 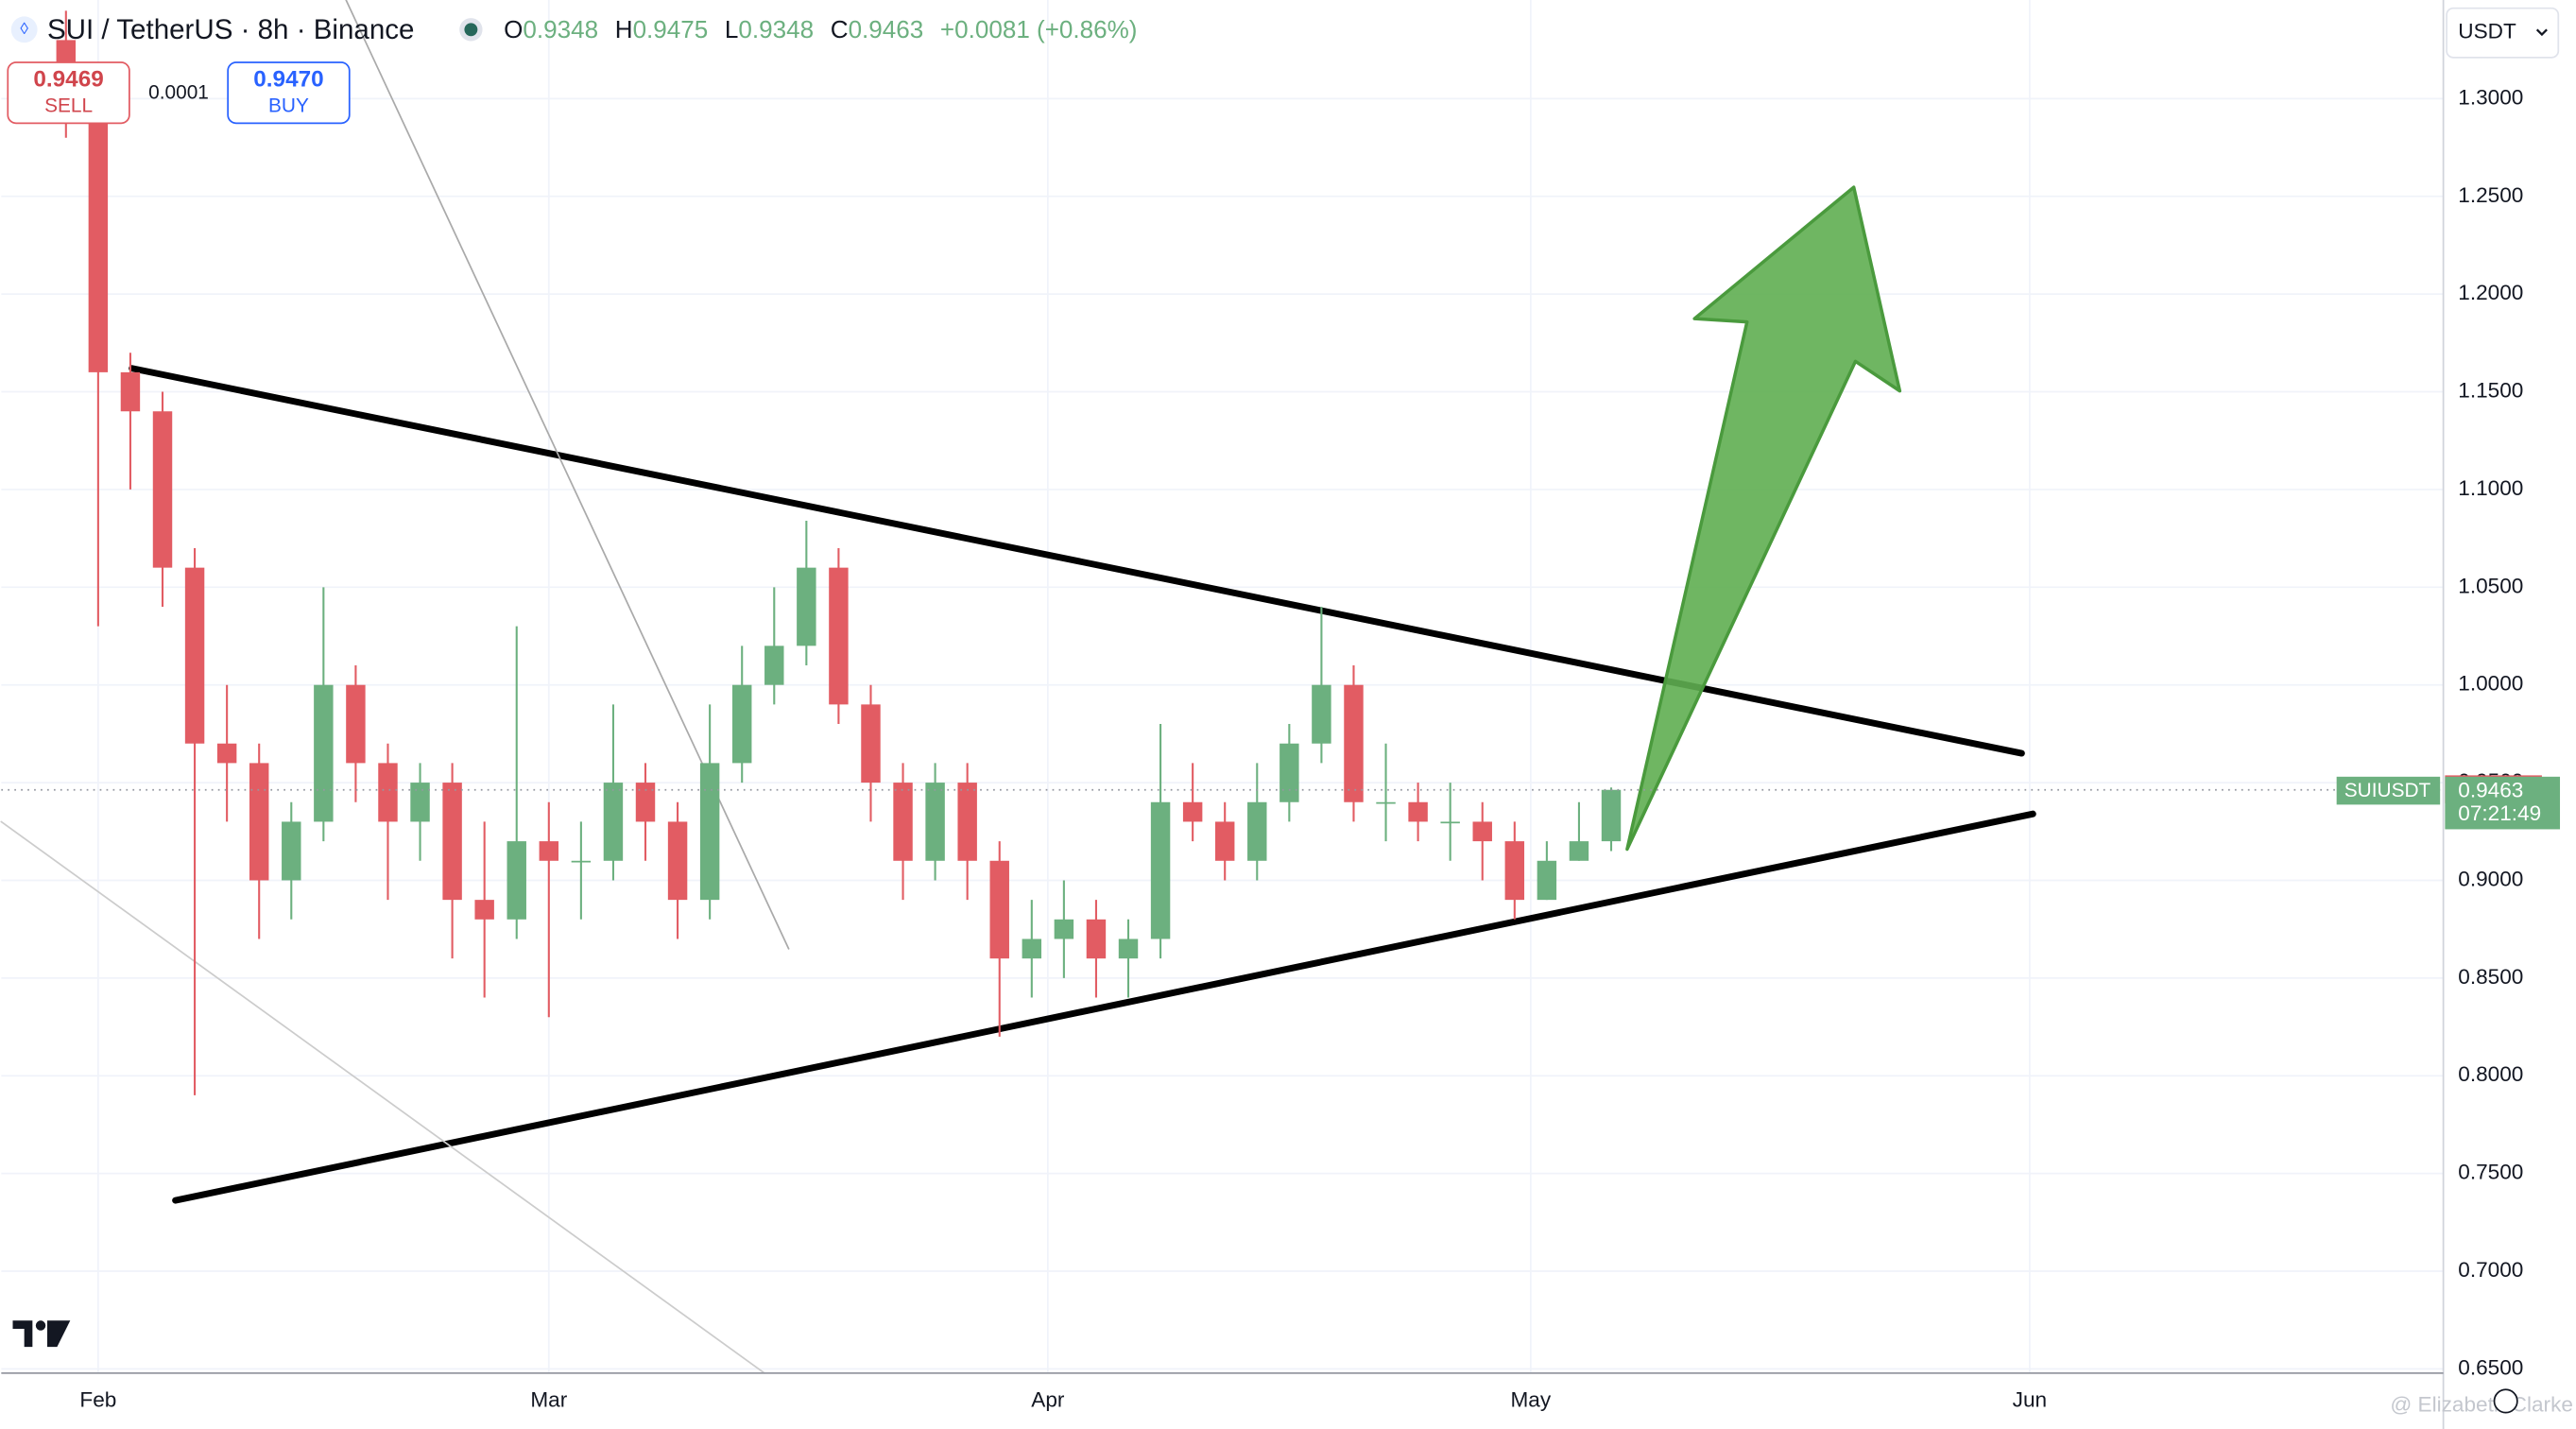 What do you see at coordinates (2490, 1173) in the screenshot?
I see `y-tick-label: 0.7500` at bounding box center [2490, 1173].